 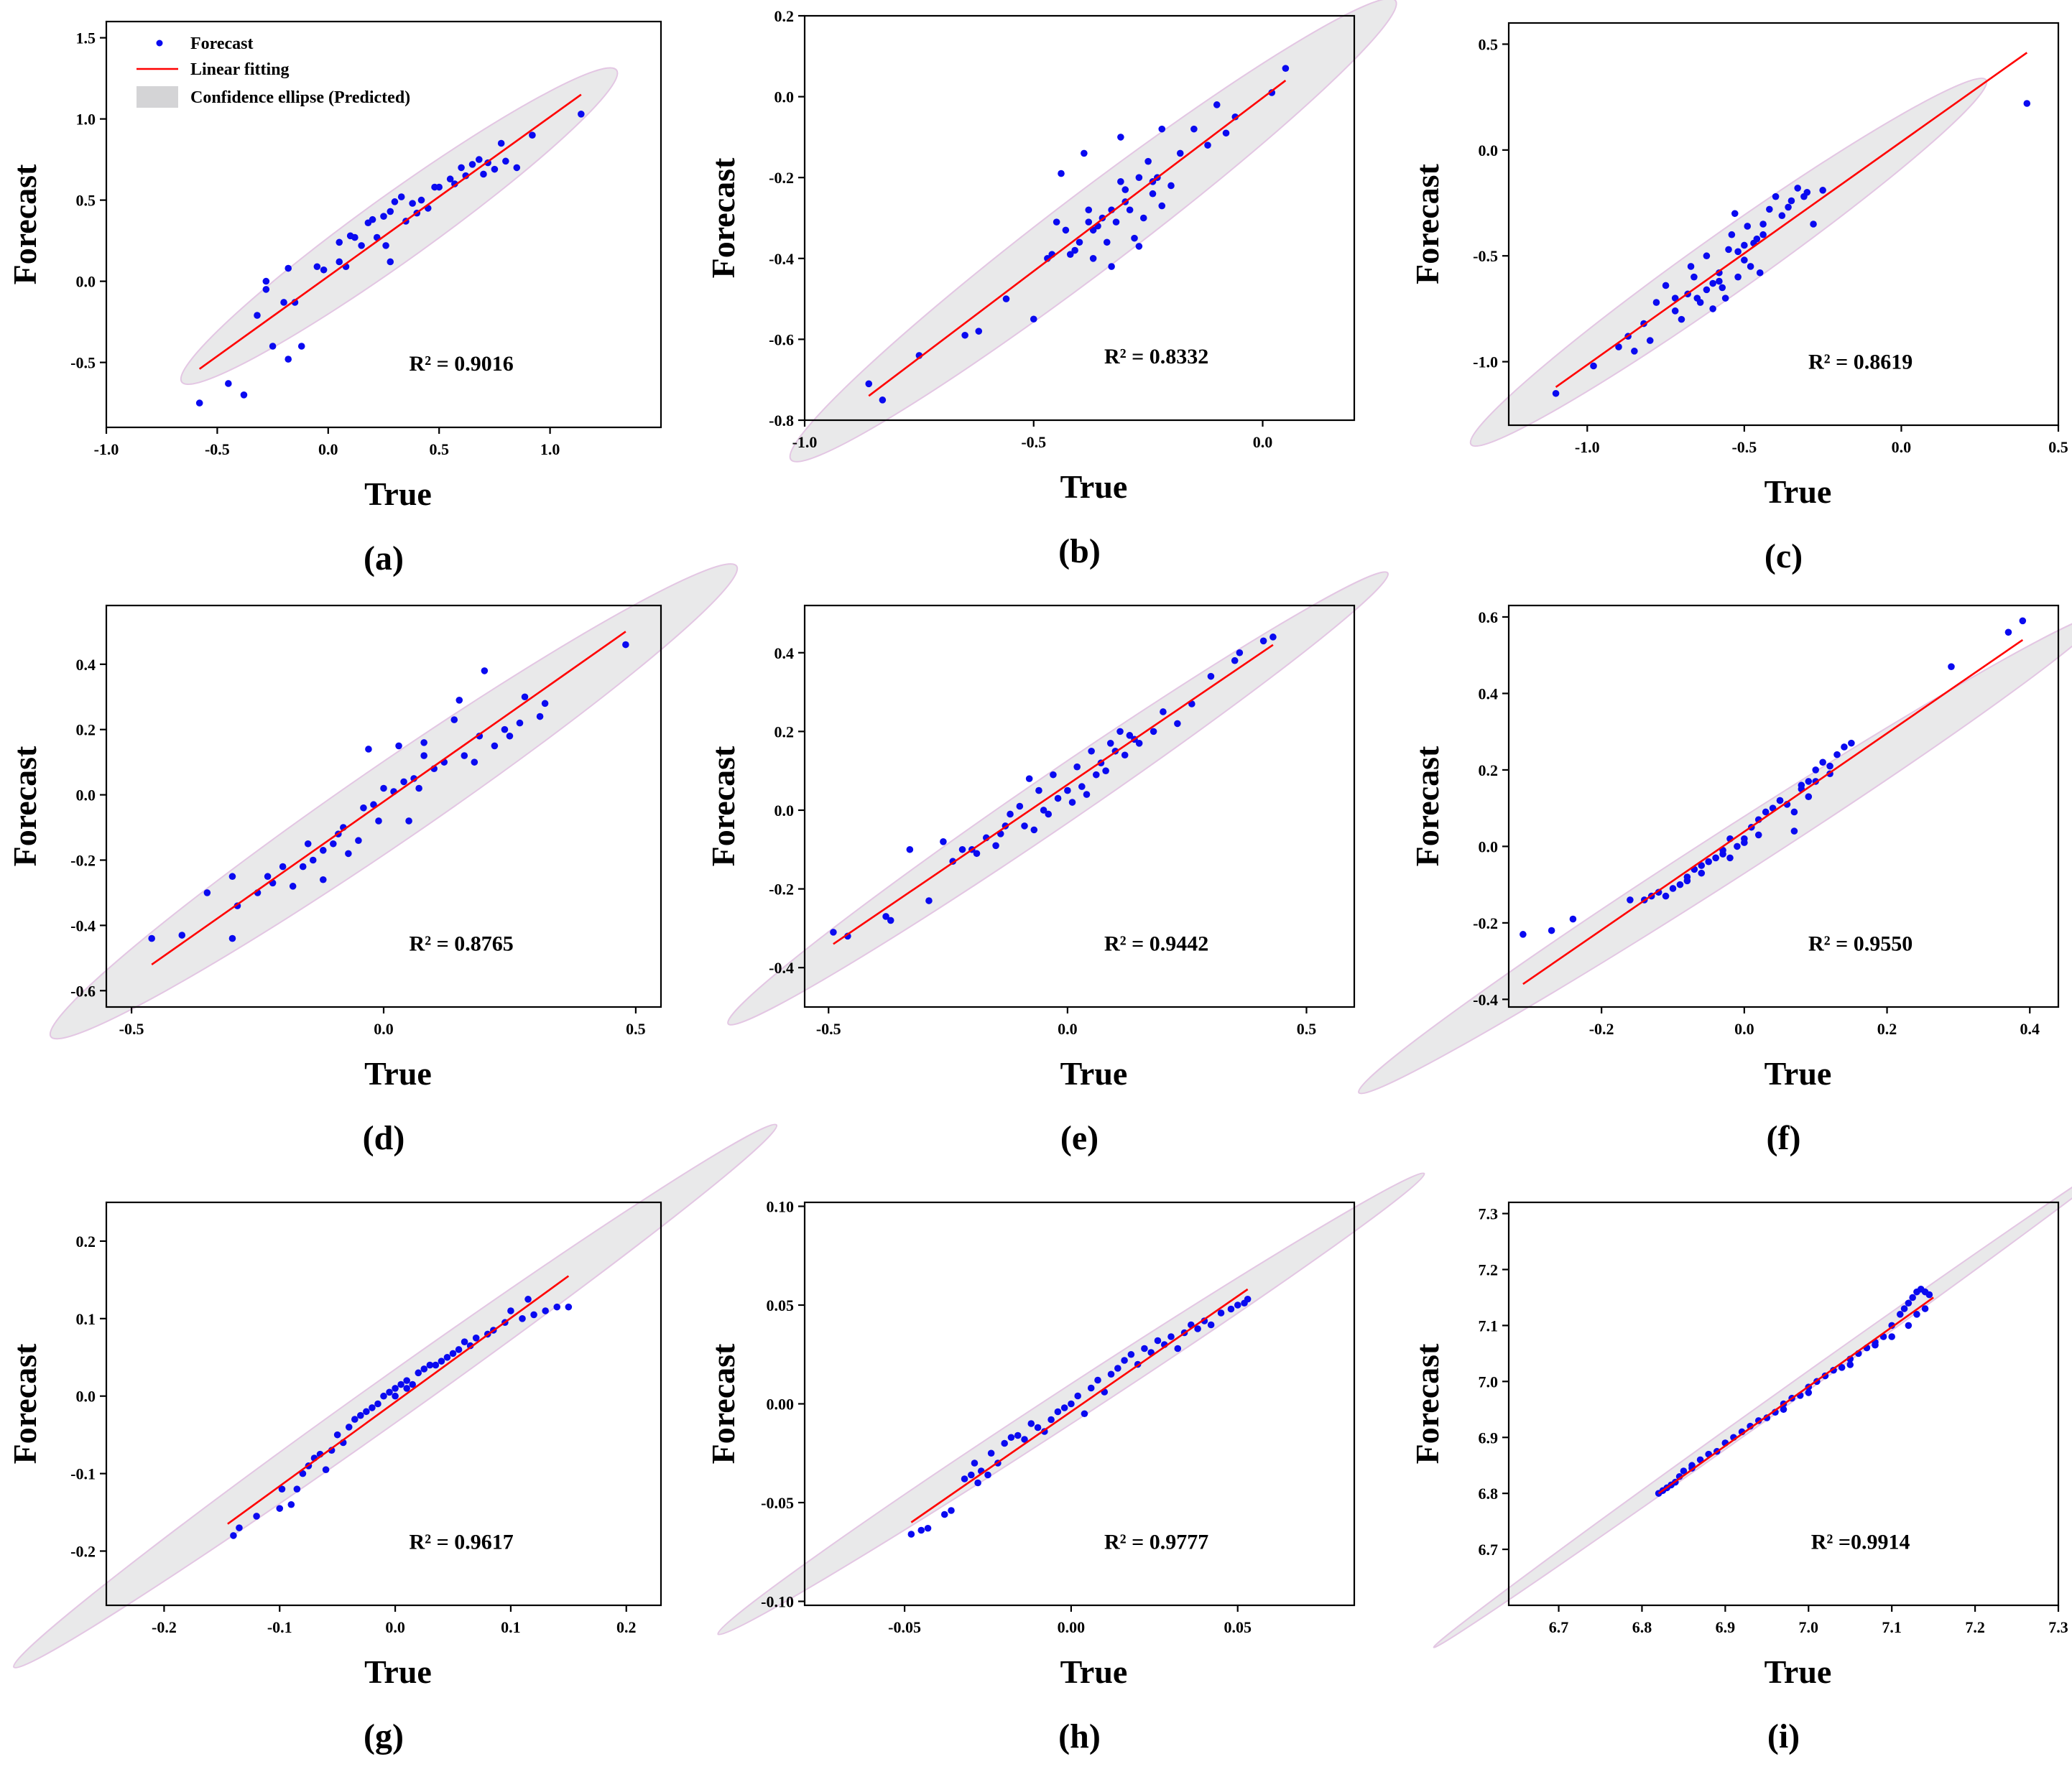 I want to click on y-tick-label: -0.05, so click(x=778, y=1503).